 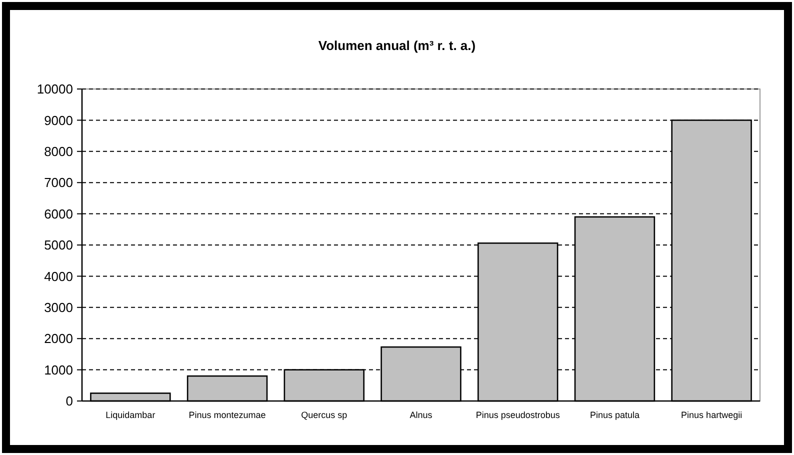 What do you see at coordinates (711, 415) in the screenshot?
I see `x-tick-label: Pinus hartwegii` at bounding box center [711, 415].